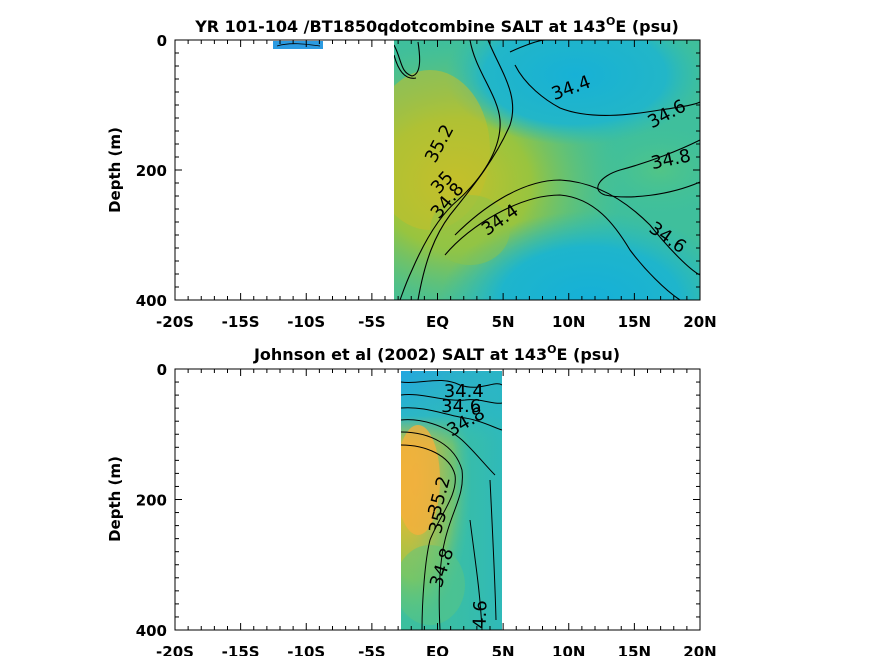  What do you see at coordinates (241, 649) in the screenshot?
I see `bot-x-tick-label: -15S` at bounding box center [241, 649].